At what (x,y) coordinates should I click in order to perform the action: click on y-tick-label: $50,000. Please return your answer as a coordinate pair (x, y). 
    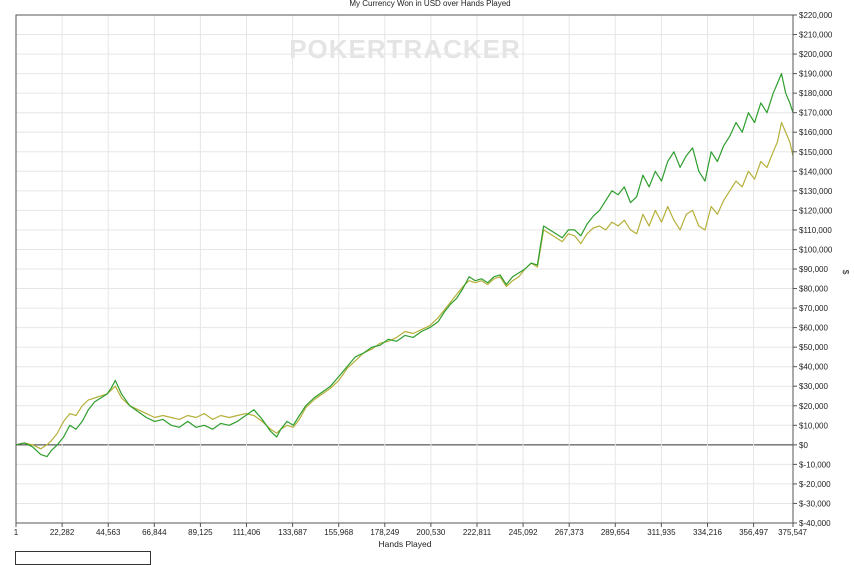
    Looking at the image, I should click on (813, 347).